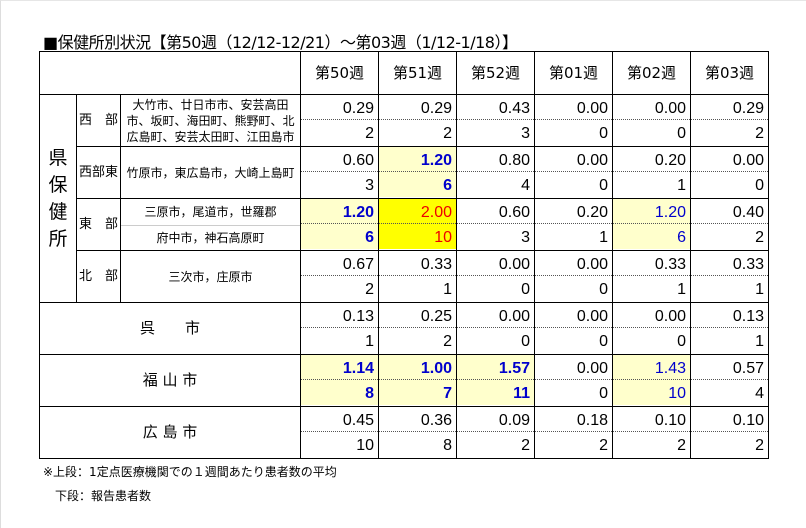 This screenshot has width=806, height=528. Describe the element at coordinates (417, 367) in the screenshot. I see `rate-value: 1.00` at that location.